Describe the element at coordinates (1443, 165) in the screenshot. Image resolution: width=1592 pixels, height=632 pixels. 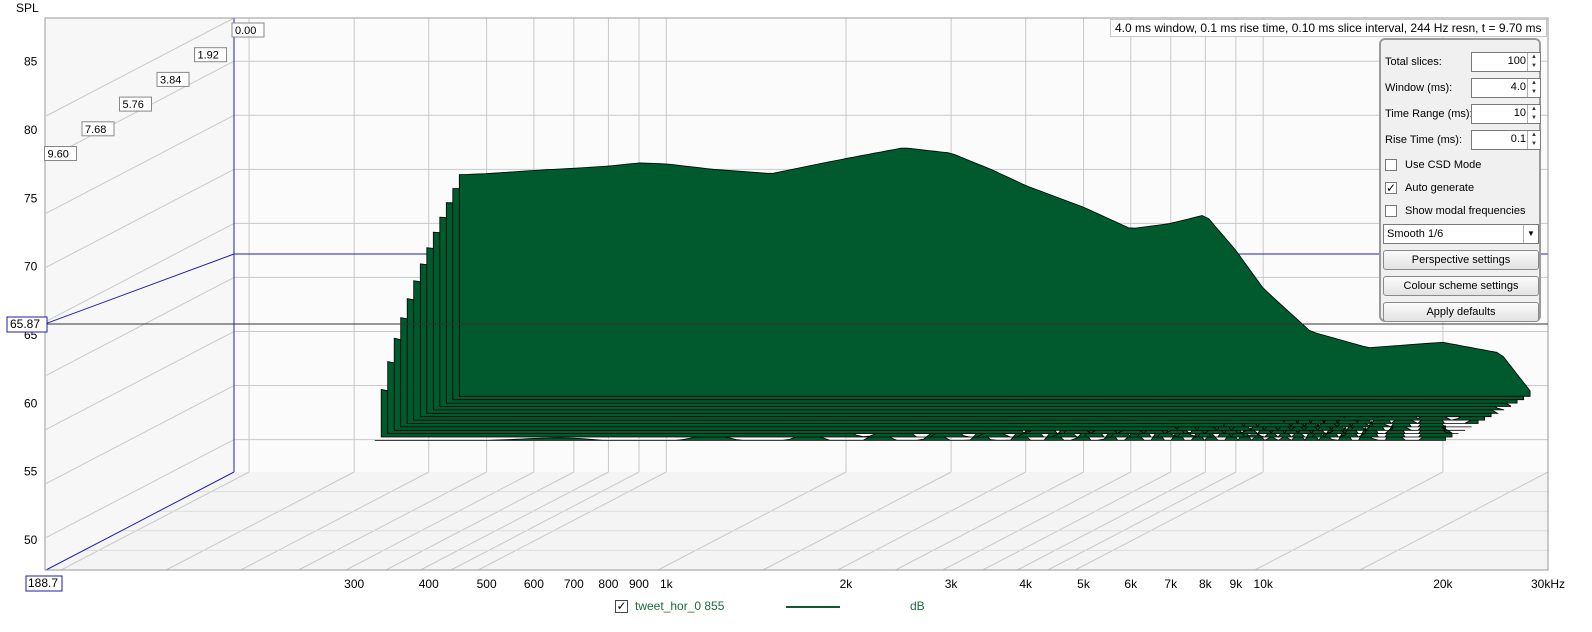
I see `use-csd-label: Use CSD Mode` at that location.